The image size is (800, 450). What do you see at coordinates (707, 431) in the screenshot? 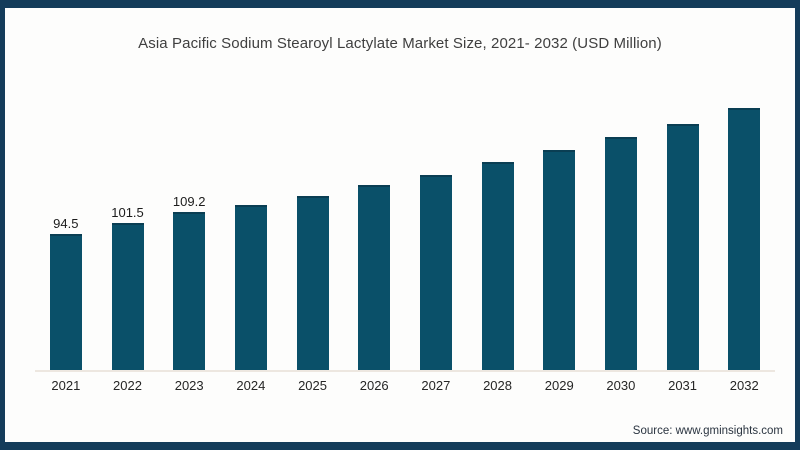
I see `source-attribution: Source: www.gminsights.com` at bounding box center [707, 431].